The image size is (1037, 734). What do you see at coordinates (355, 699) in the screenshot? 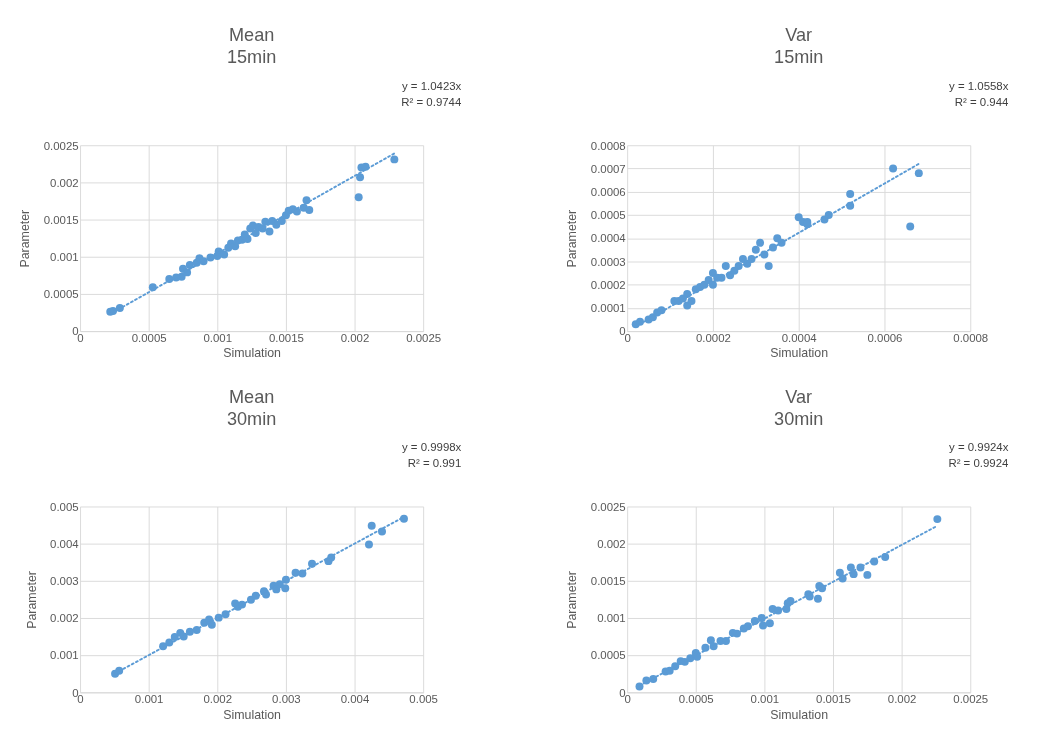
I see `x-tick-label: 0.004` at bounding box center [355, 699].